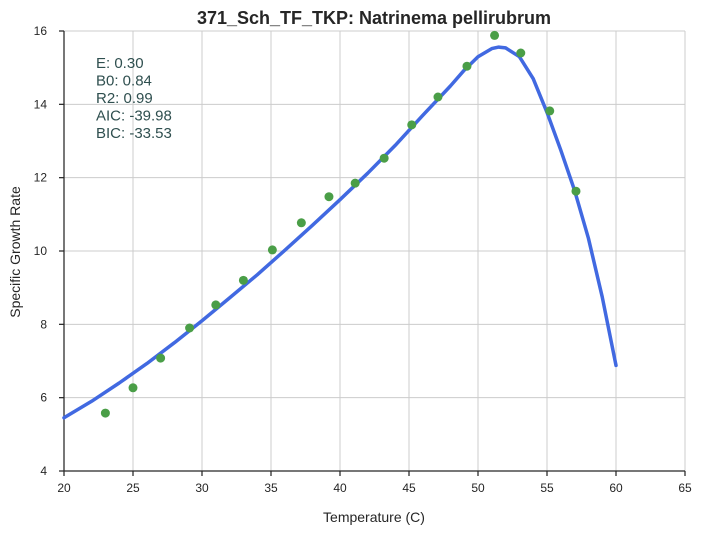 This screenshot has height=534, width=702. I want to click on x-tick-label: 45, so click(409, 488).